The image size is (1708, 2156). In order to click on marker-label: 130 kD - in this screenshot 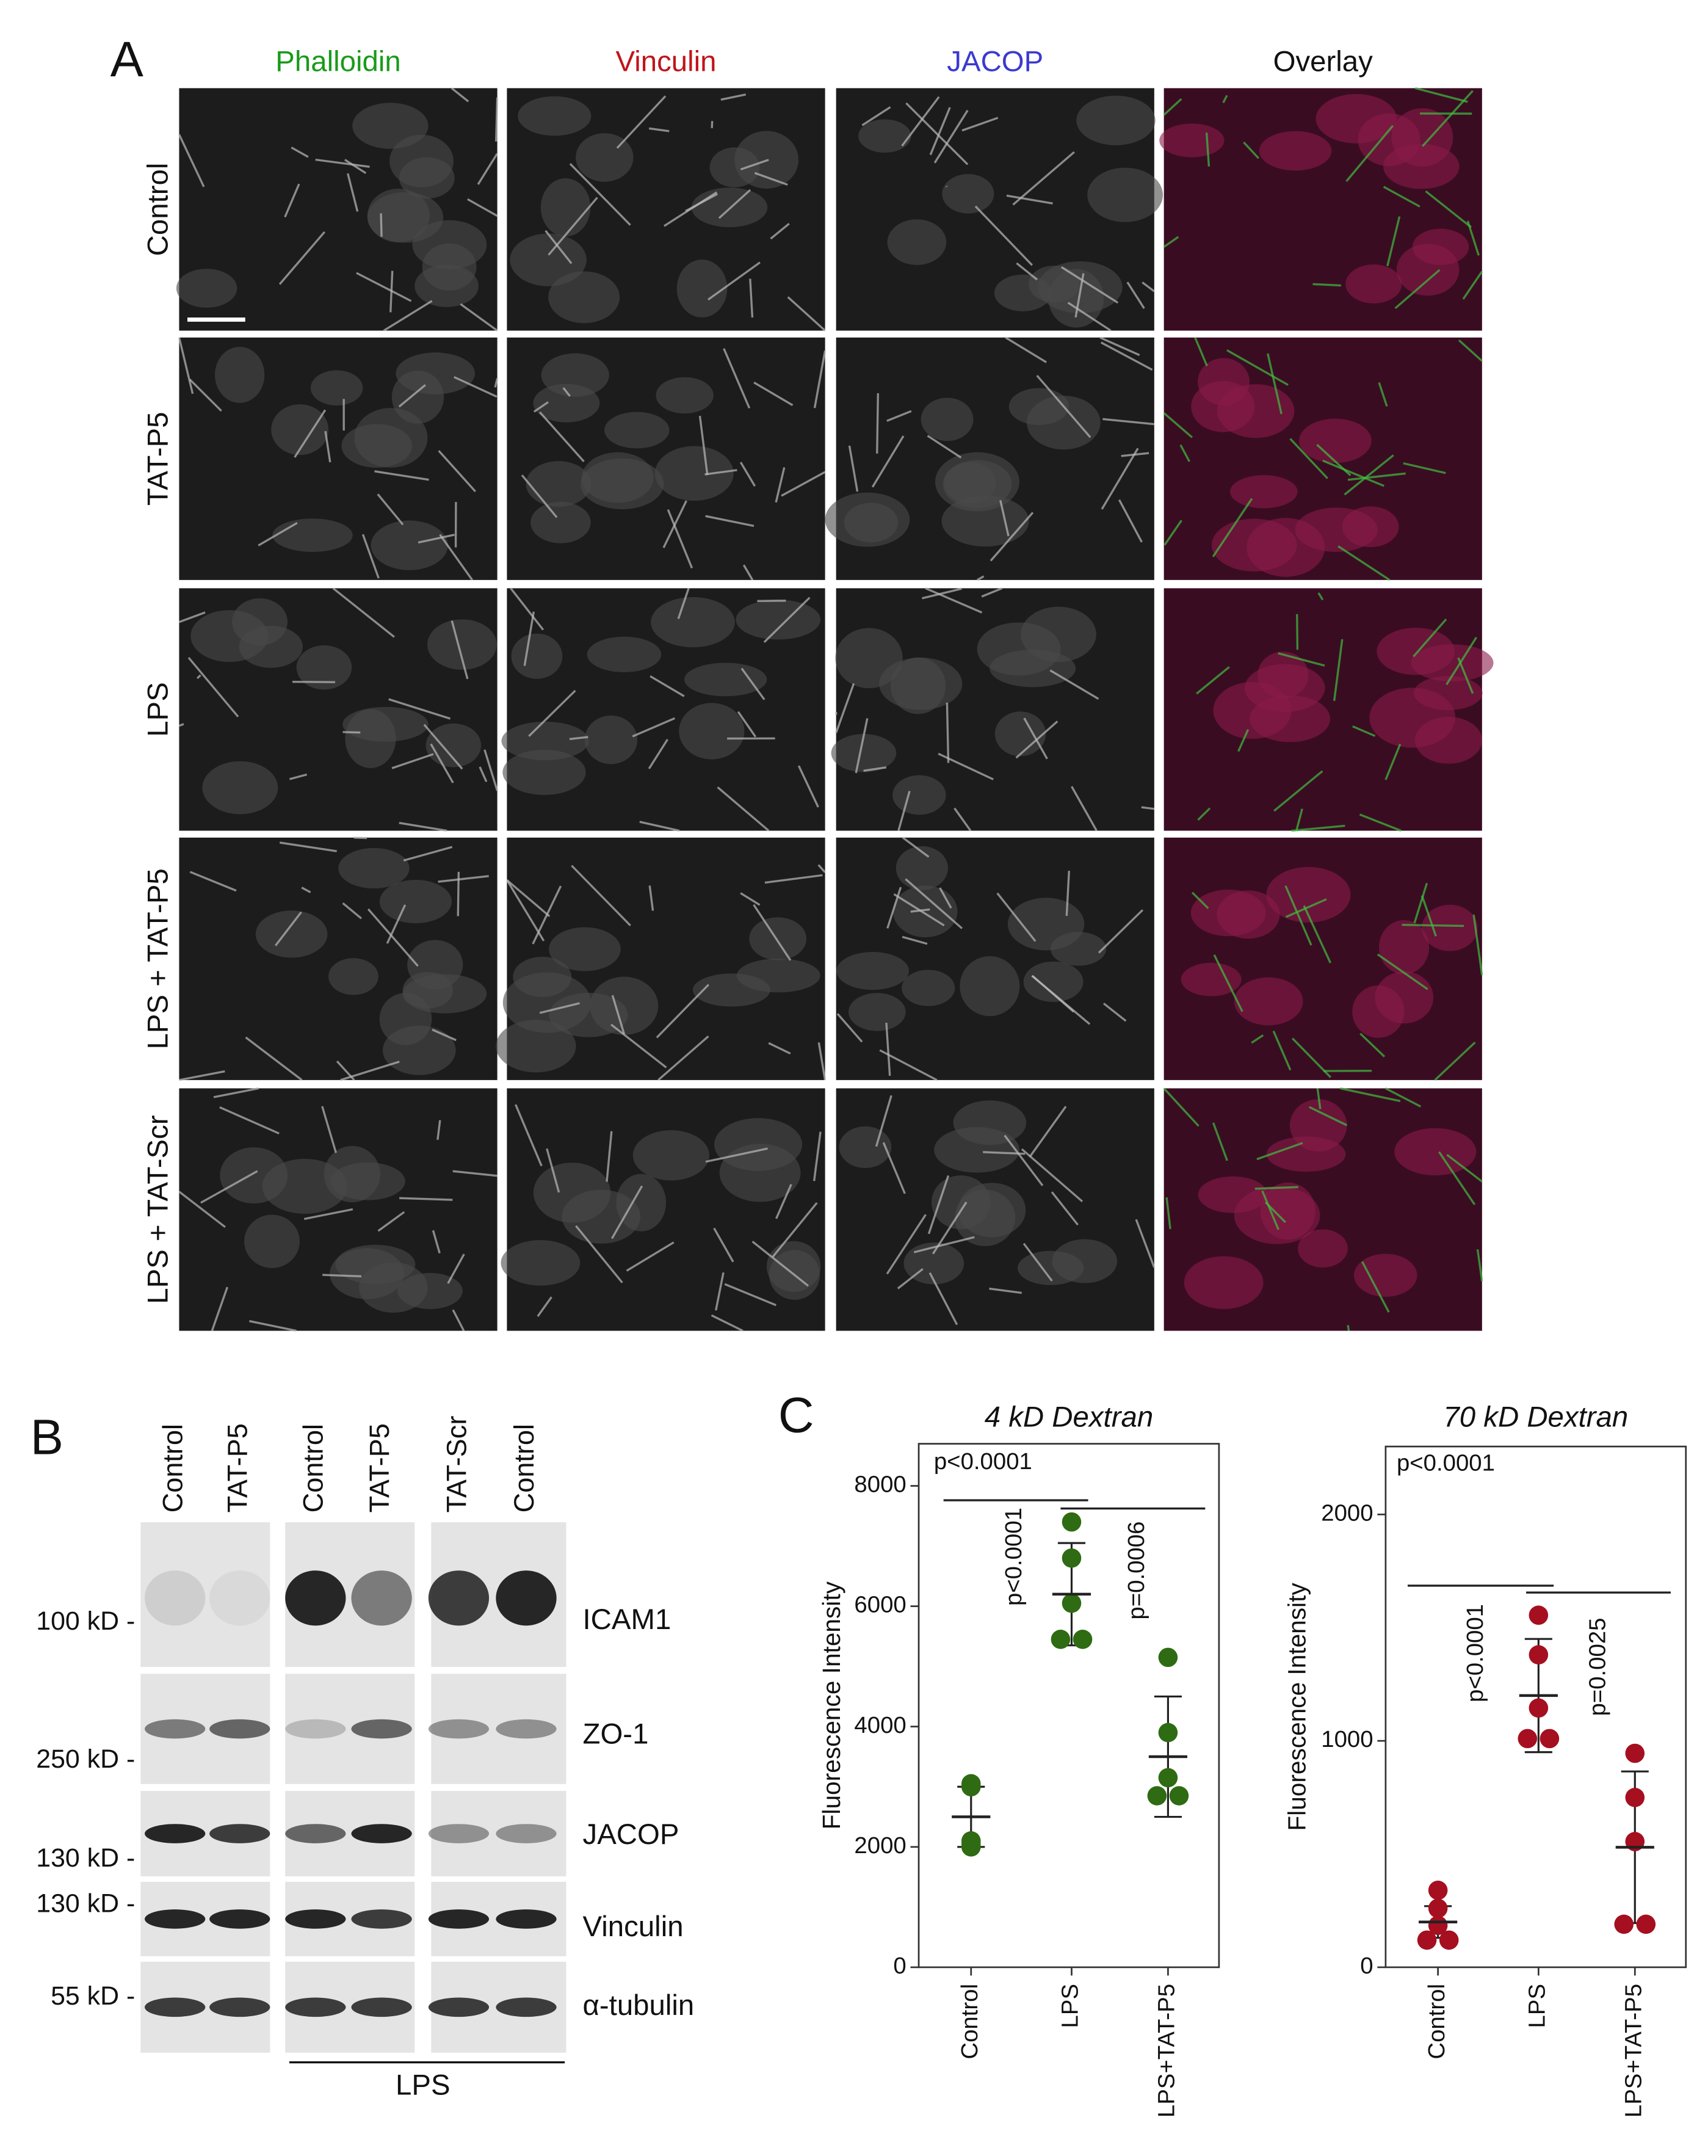, I will do `click(85, 1858)`.